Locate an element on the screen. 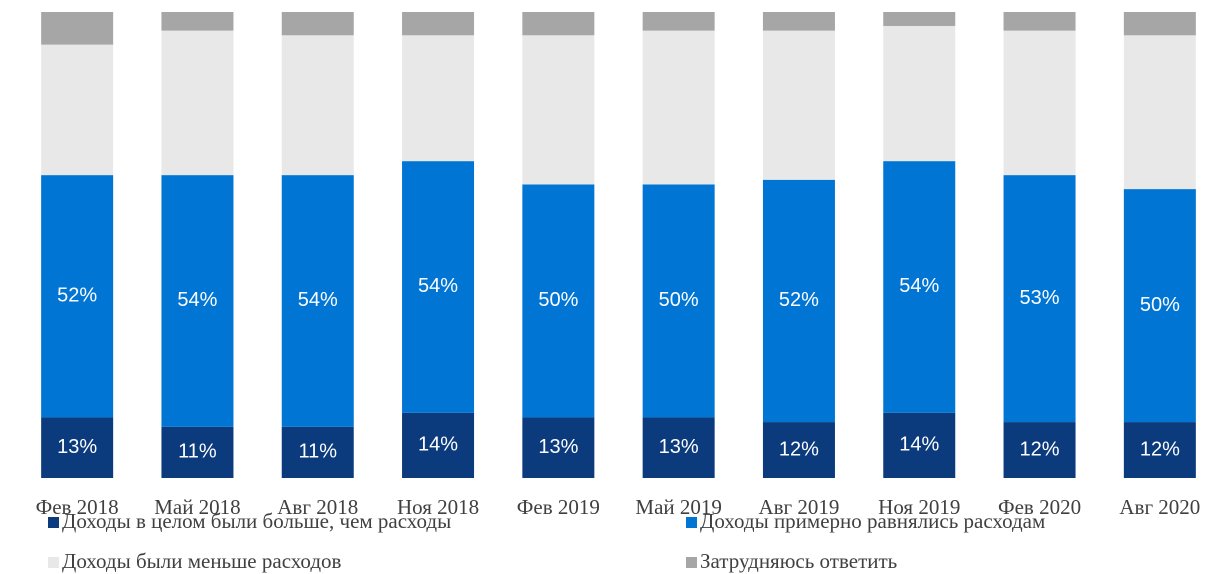  x-tick-label: Фев 2020 is located at coordinates (1039, 507).